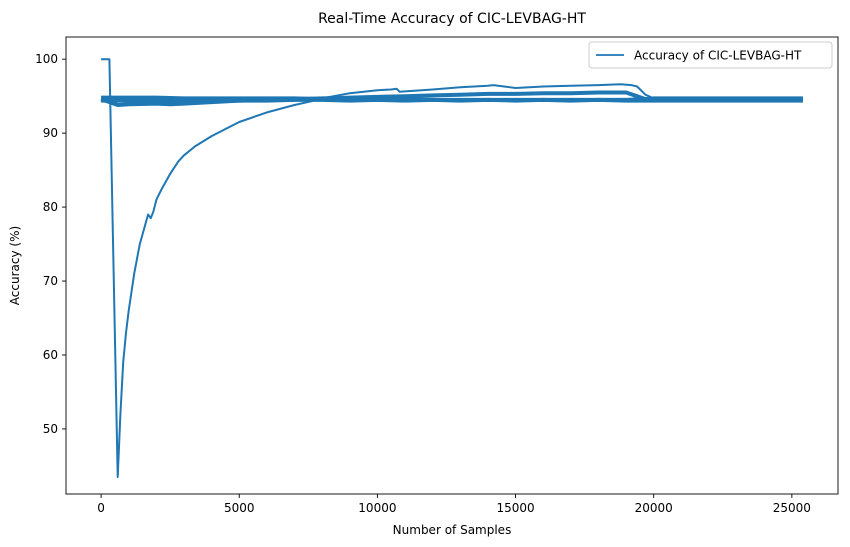  Describe the element at coordinates (50, 207) in the screenshot. I see `y-tick-label: 80` at that location.